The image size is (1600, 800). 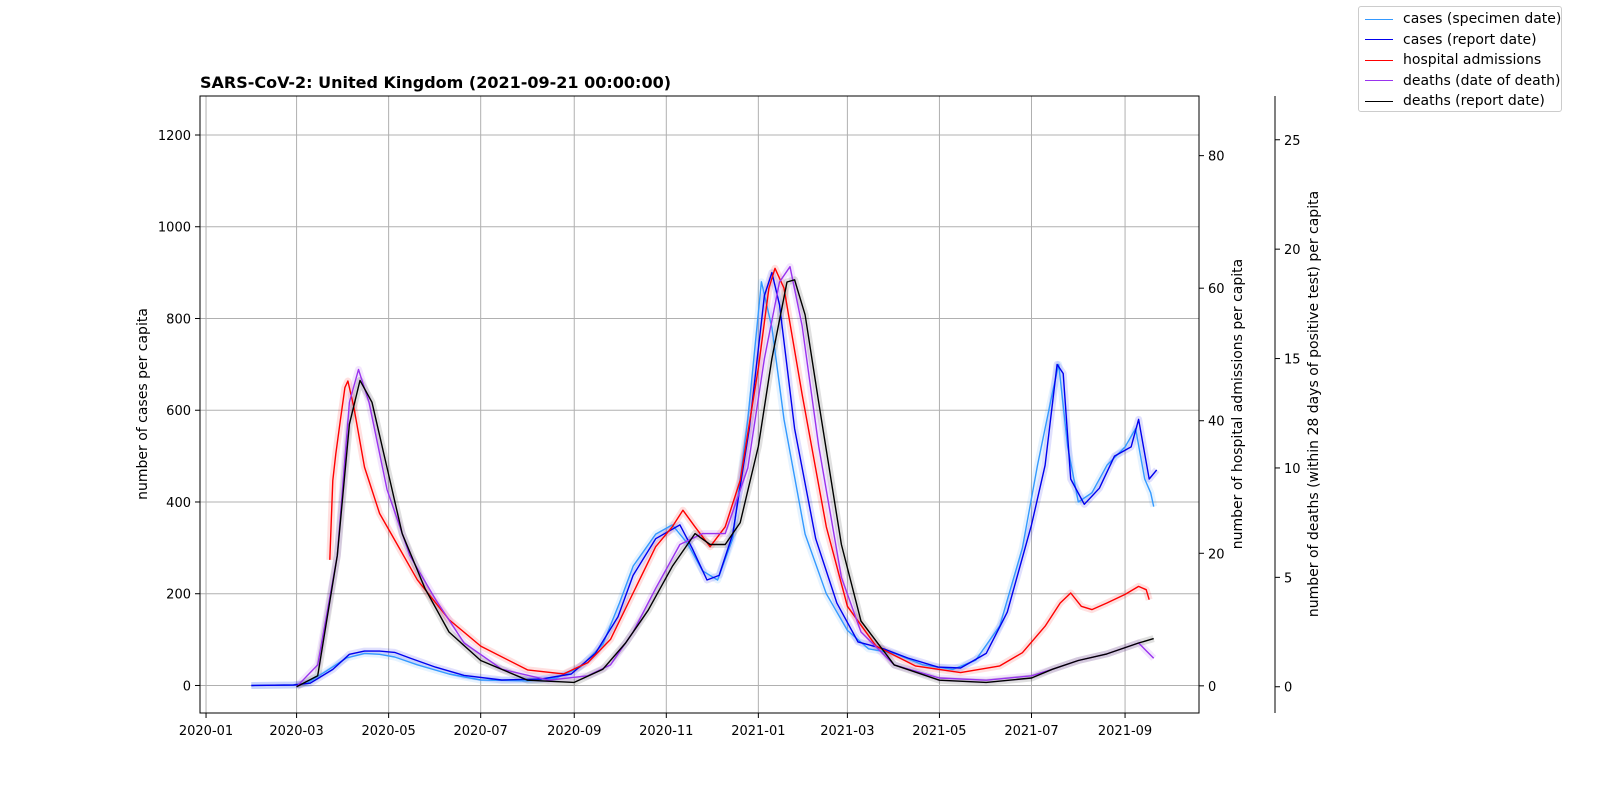 I want to click on legend-item: cases (specimen date), so click(x=1463, y=19).